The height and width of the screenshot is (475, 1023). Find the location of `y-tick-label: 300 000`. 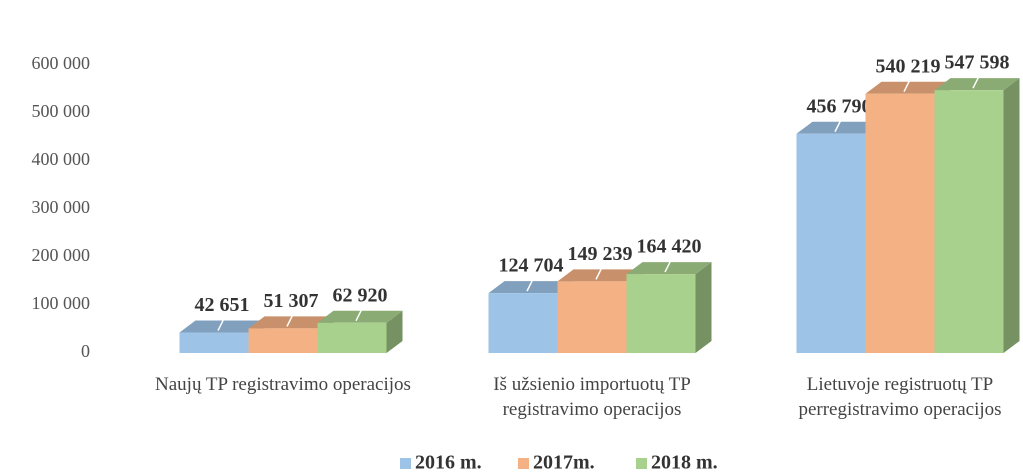

y-tick-label: 300 000 is located at coordinates (61, 207).